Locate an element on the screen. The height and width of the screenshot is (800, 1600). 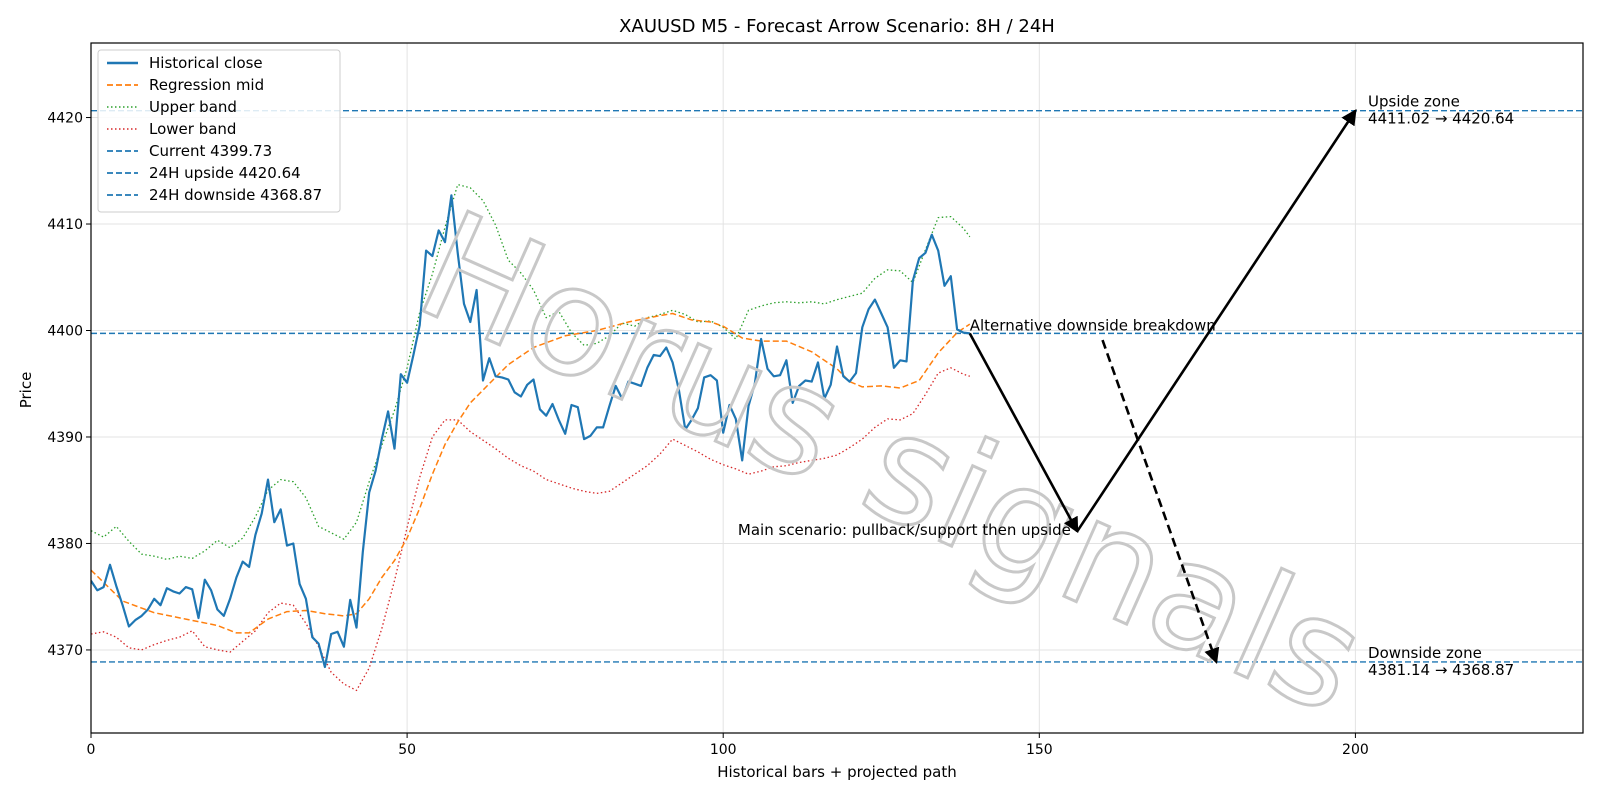
forecast-arrow-alt-down is located at coordinates (1160, 501).